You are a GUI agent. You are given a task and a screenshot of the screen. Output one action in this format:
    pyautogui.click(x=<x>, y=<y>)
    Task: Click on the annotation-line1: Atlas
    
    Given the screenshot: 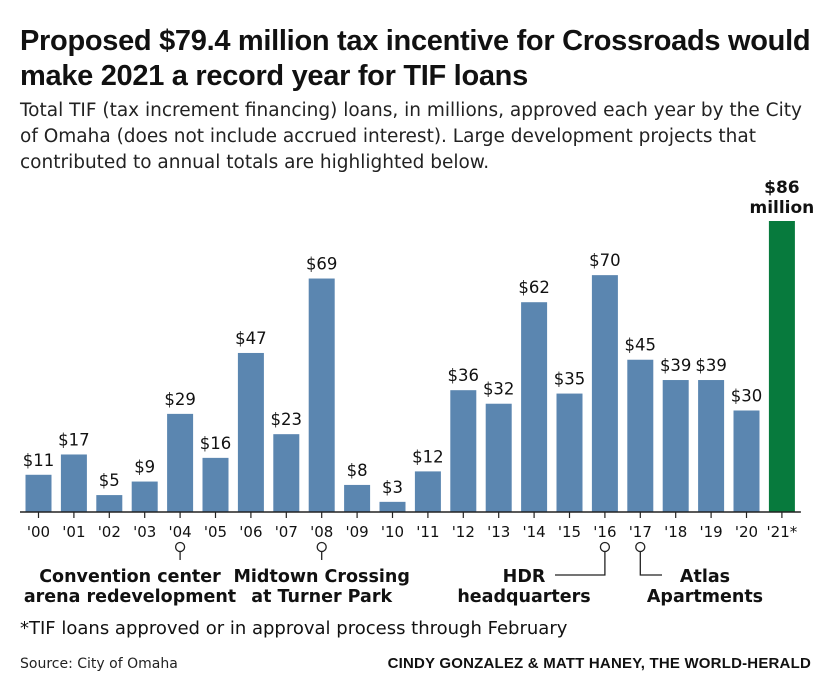 What is the action you would take?
    pyautogui.click(x=705, y=577)
    